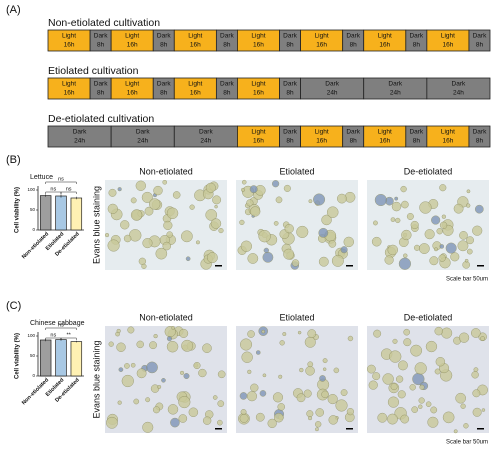 Image resolution: width=500 pixels, height=454 pixels. I want to click on panel-label: (A), so click(13, 10).